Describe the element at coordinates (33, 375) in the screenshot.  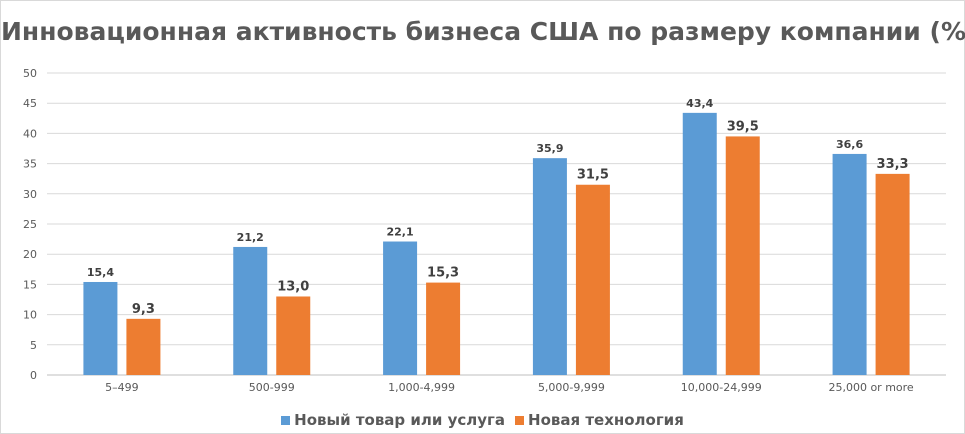
I see `y-tick-label: 0` at that location.